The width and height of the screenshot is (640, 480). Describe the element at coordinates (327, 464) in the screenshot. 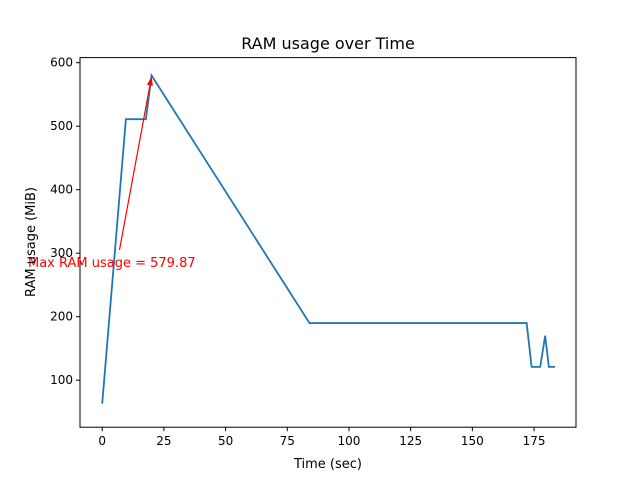

I see `x-axis-label: Time (sec)` at that location.